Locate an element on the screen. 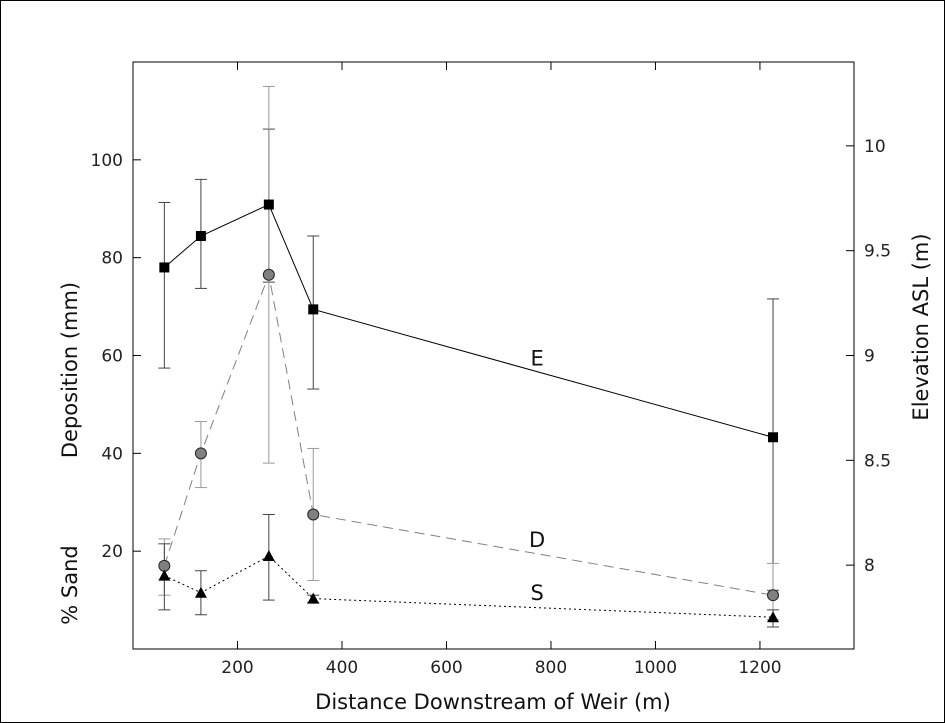  y-axis-title-right: Elevation ASL (m) is located at coordinates (921, 326).